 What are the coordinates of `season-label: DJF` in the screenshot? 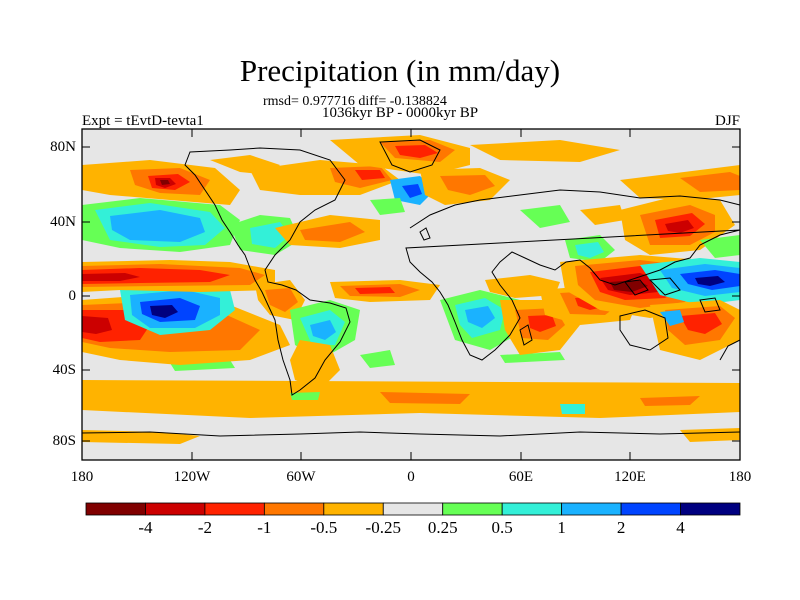 It's located at (727, 121).